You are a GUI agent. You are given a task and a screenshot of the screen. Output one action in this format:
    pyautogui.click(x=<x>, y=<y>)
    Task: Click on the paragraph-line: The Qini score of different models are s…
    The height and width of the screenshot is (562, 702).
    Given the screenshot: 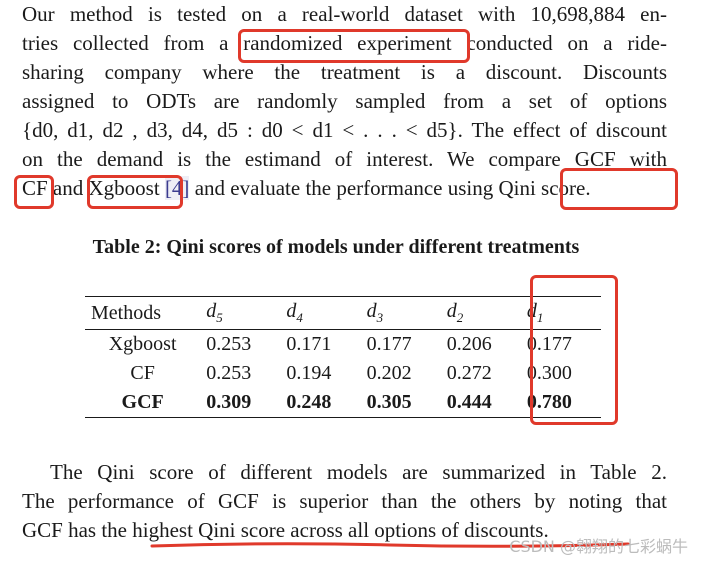 What is the action you would take?
    pyautogui.click(x=358, y=472)
    